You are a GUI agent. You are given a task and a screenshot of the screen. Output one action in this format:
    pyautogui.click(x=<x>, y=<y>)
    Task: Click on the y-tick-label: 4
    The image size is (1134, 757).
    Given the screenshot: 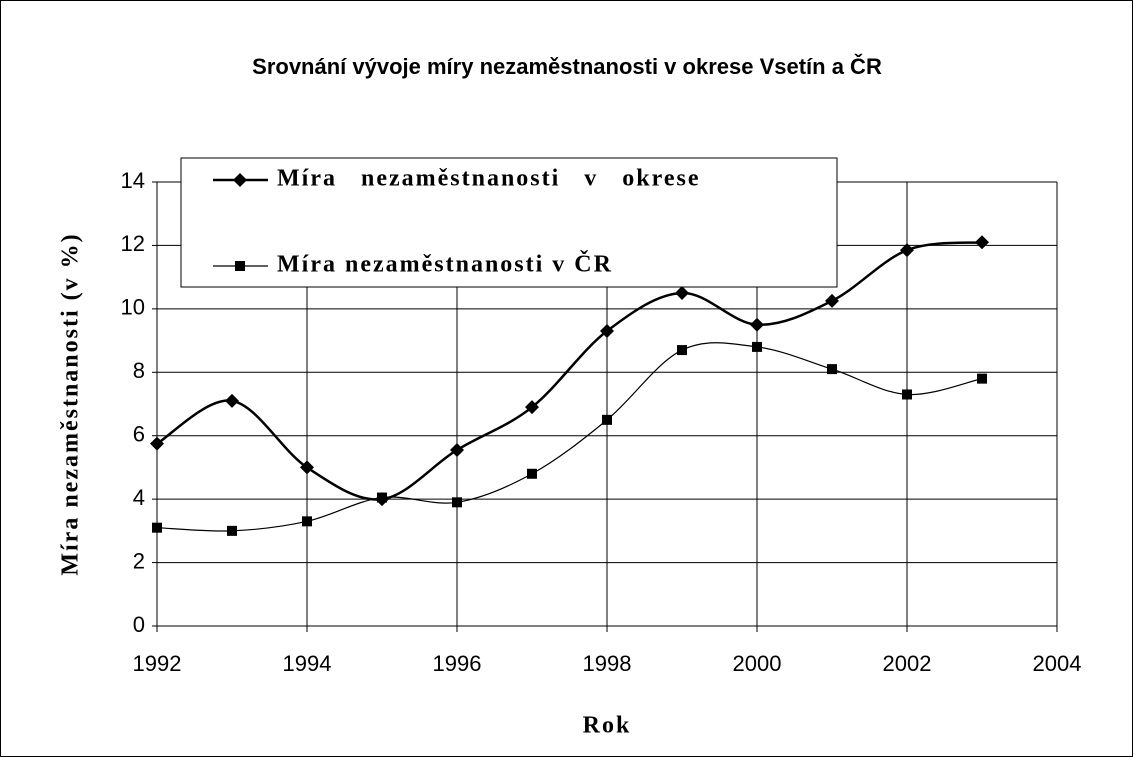 What is the action you would take?
    pyautogui.click(x=139, y=497)
    